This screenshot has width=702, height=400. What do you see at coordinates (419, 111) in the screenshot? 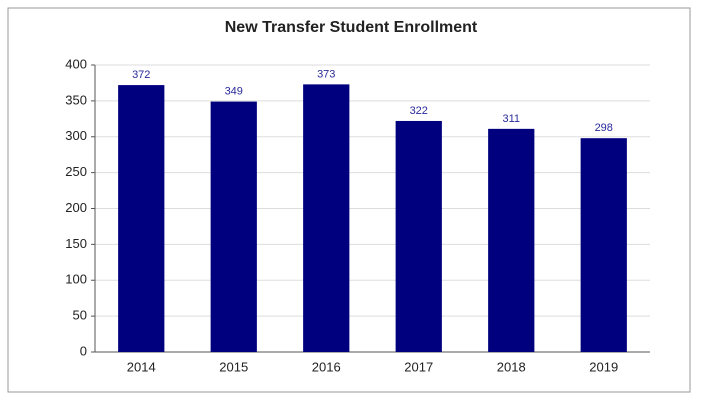
I see `value-label: 322` at bounding box center [419, 111].